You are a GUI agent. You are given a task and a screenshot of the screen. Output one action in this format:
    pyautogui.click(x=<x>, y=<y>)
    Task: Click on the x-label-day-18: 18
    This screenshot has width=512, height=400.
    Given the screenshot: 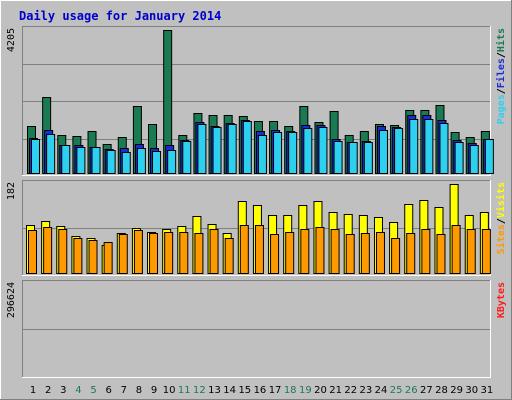 What is the action you would take?
    pyautogui.click(x=290, y=390)
    